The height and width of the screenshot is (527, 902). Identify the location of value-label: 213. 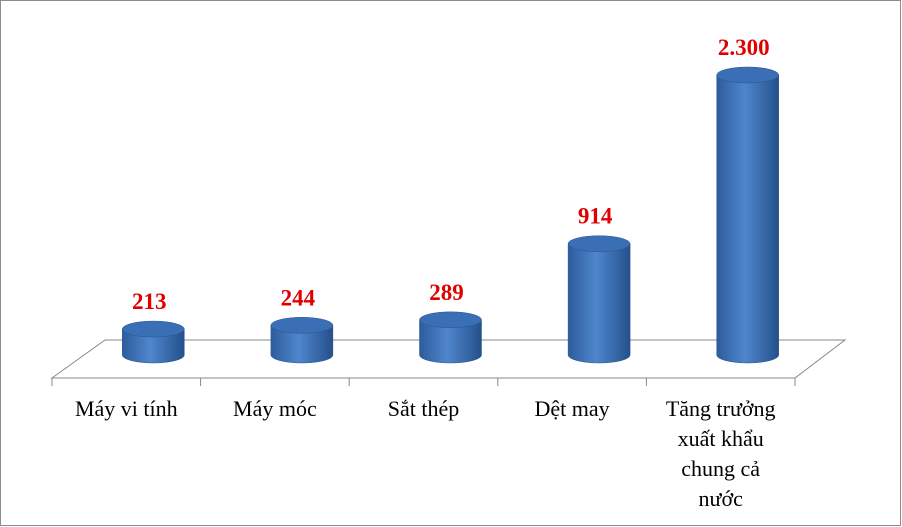
(149, 301).